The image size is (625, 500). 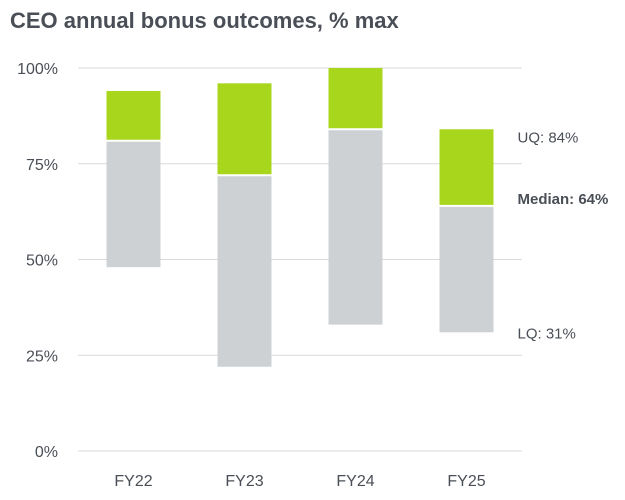 What do you see at coordinates (244, 271) in the screenshot?
I see `bar-lower-fy23` at bounding box center [244, 271].